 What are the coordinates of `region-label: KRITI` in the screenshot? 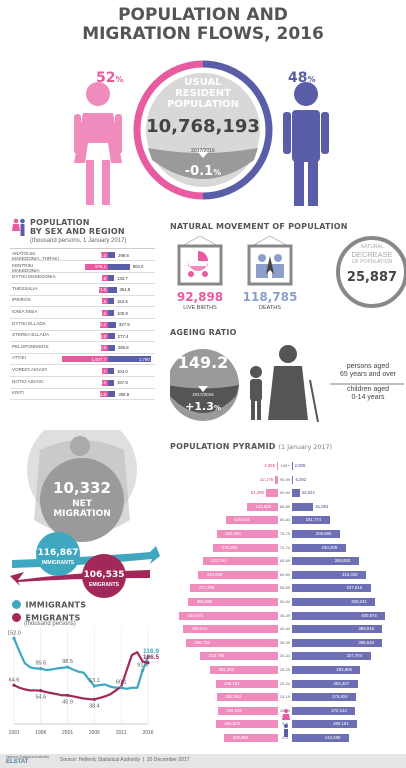 It's located at (18, 393).